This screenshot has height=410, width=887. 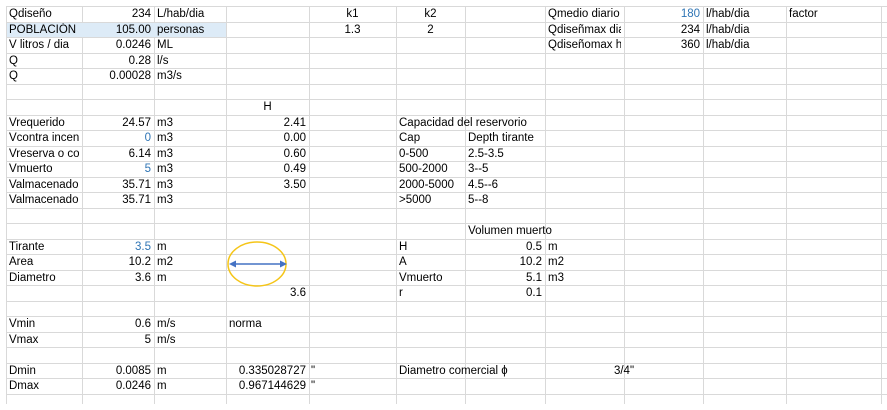 I want to click on cell-F12: 2000-5000, so click(x=426, y=184).